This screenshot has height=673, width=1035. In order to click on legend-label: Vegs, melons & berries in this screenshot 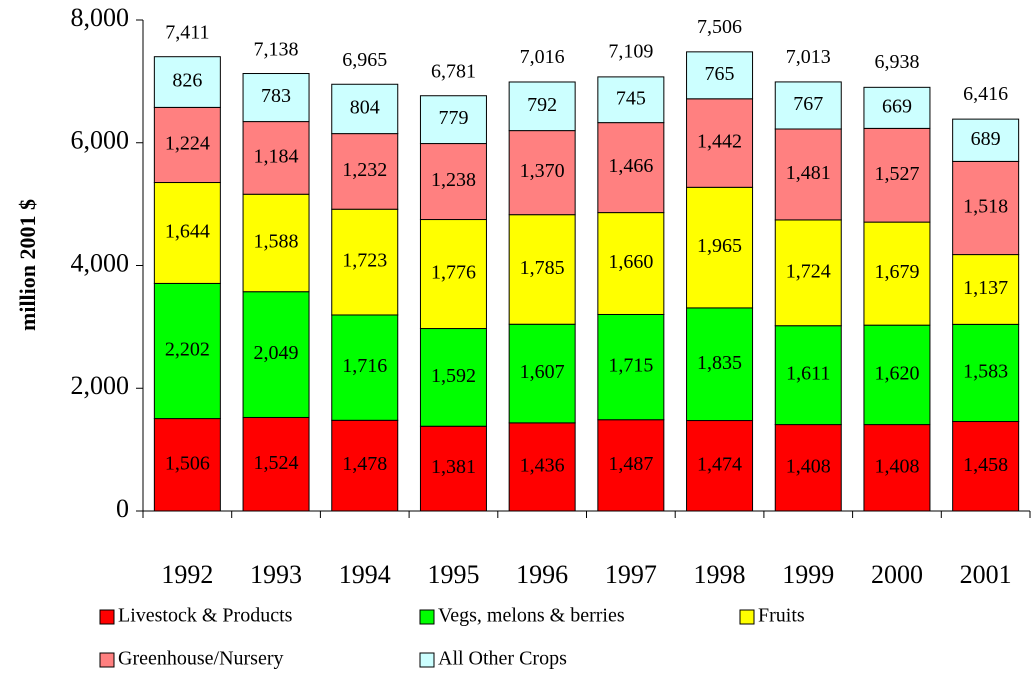, I will do `click(531, 616)`.